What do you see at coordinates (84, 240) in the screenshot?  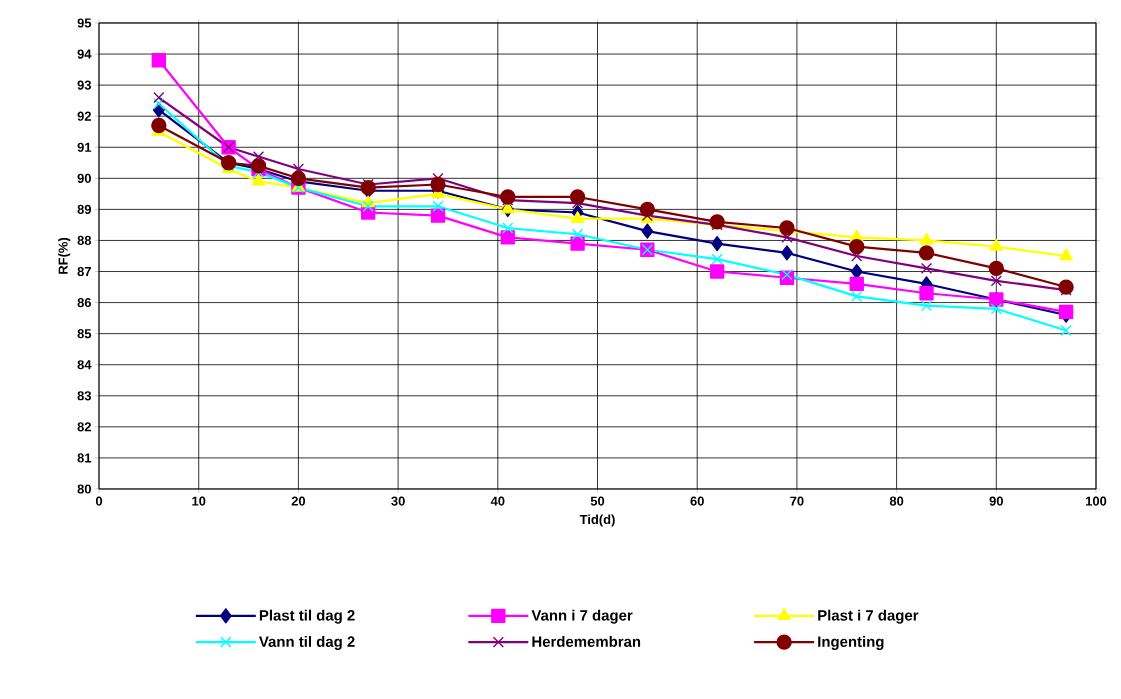 I see `y-tick-label: 88` at bounding box center [84, 240].